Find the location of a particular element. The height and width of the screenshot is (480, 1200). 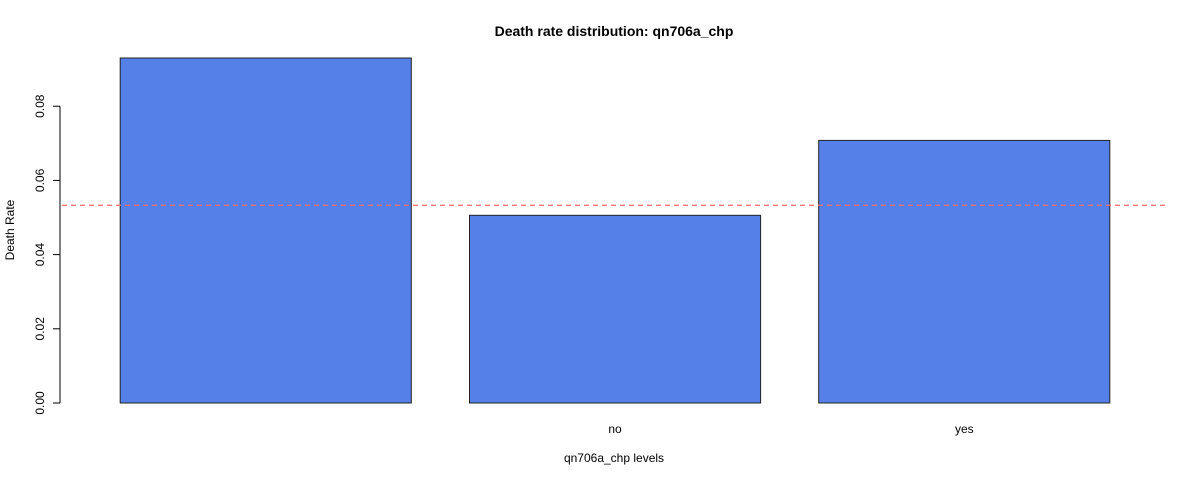

x-axis-label: qn706a_chp levels is located at coordinates (614, 458).